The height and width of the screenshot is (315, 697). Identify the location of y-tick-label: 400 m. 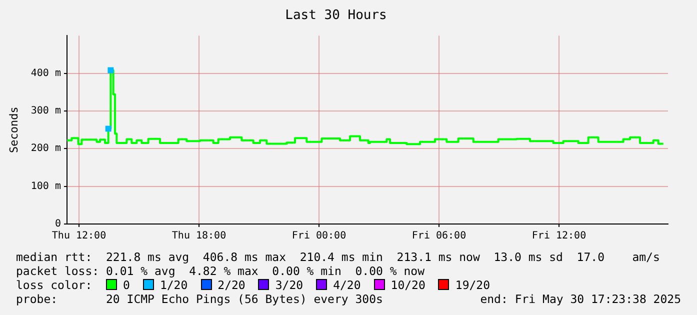
(45, 73).